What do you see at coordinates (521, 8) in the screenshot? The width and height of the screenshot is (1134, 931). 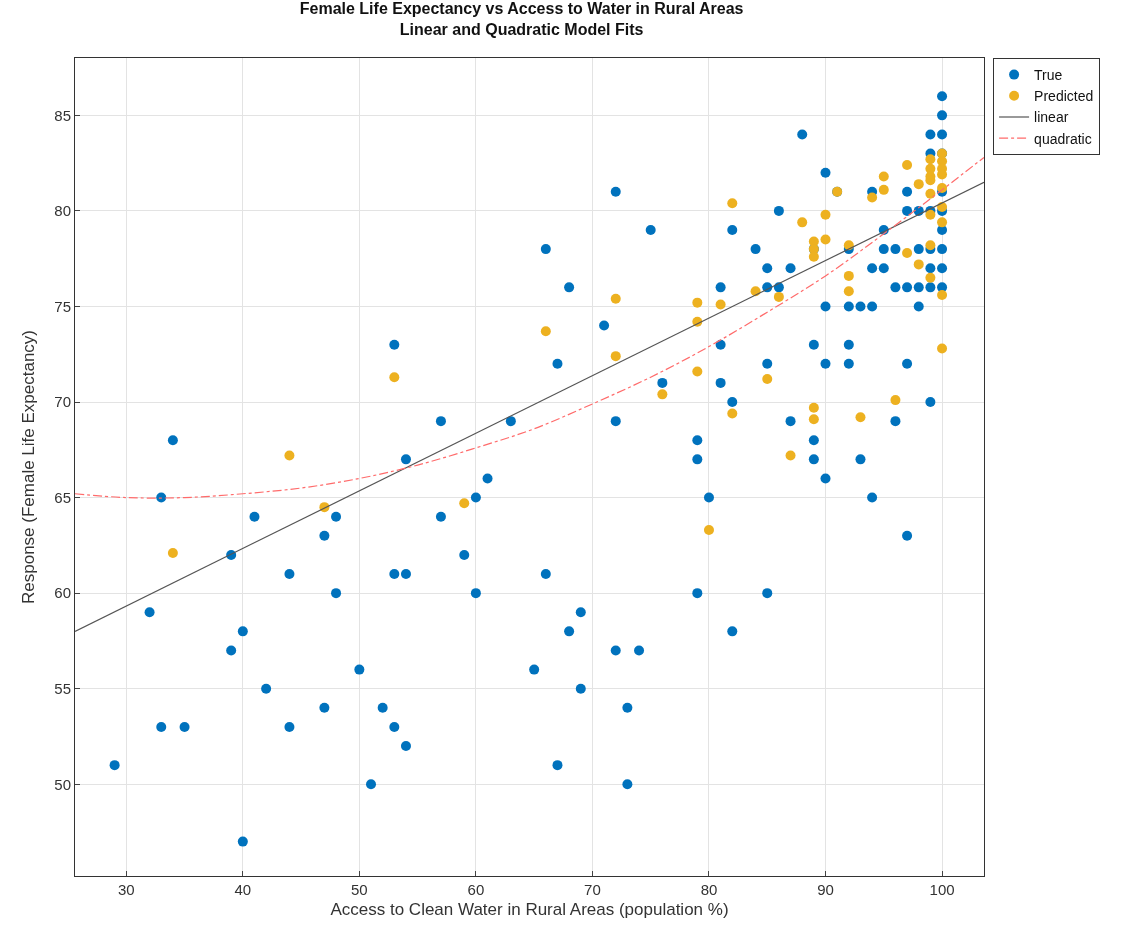 I see `chart-title: Female Life Expectancy vs Access to Water in Rural Areas` at bounding box center [521, 8].